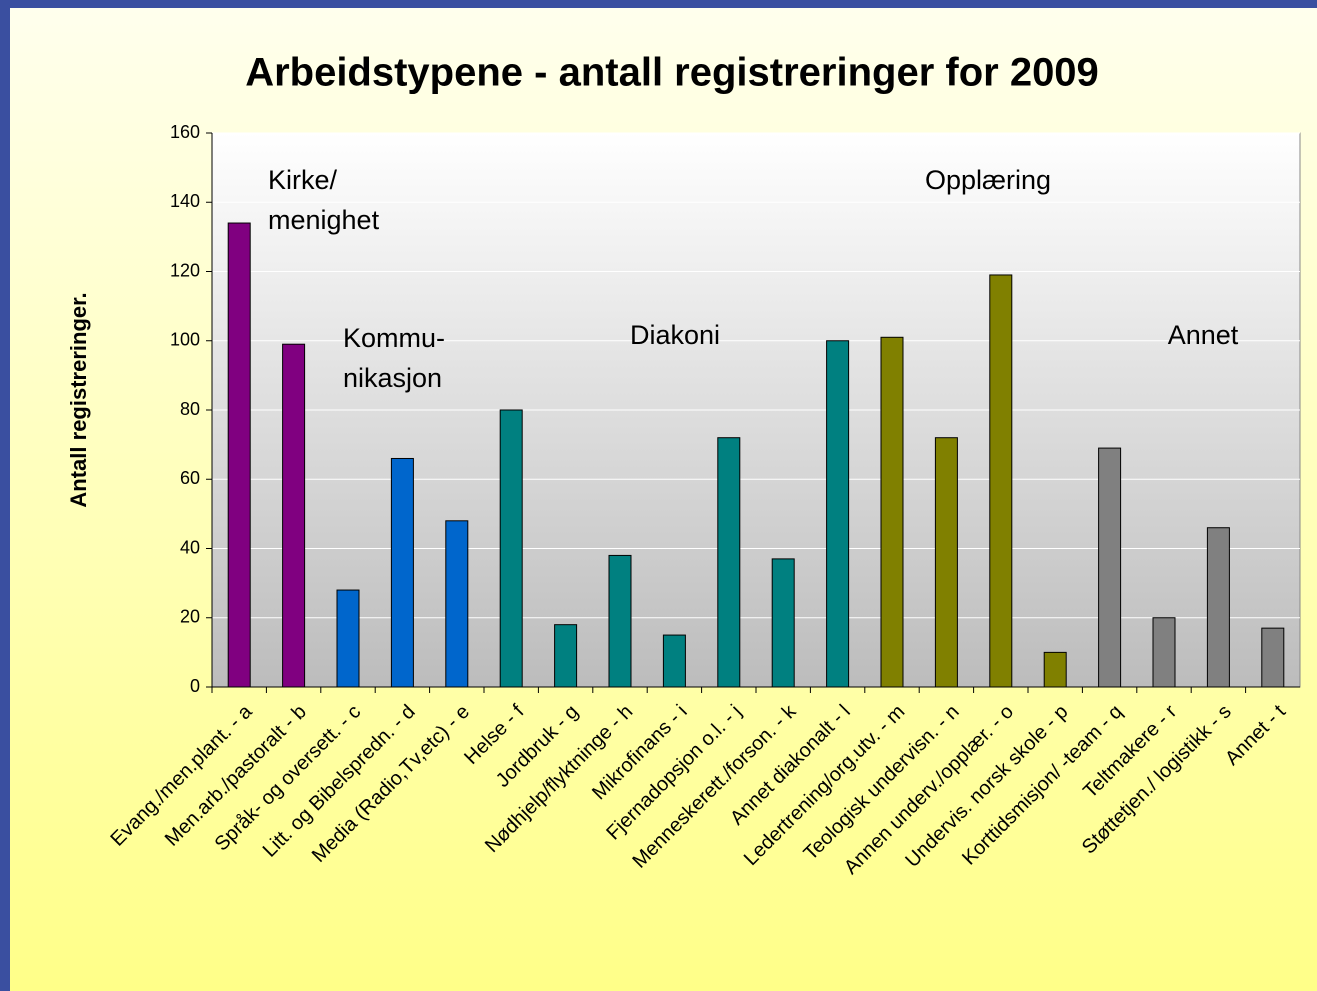  I want to click on left-band, so click(5, 495).